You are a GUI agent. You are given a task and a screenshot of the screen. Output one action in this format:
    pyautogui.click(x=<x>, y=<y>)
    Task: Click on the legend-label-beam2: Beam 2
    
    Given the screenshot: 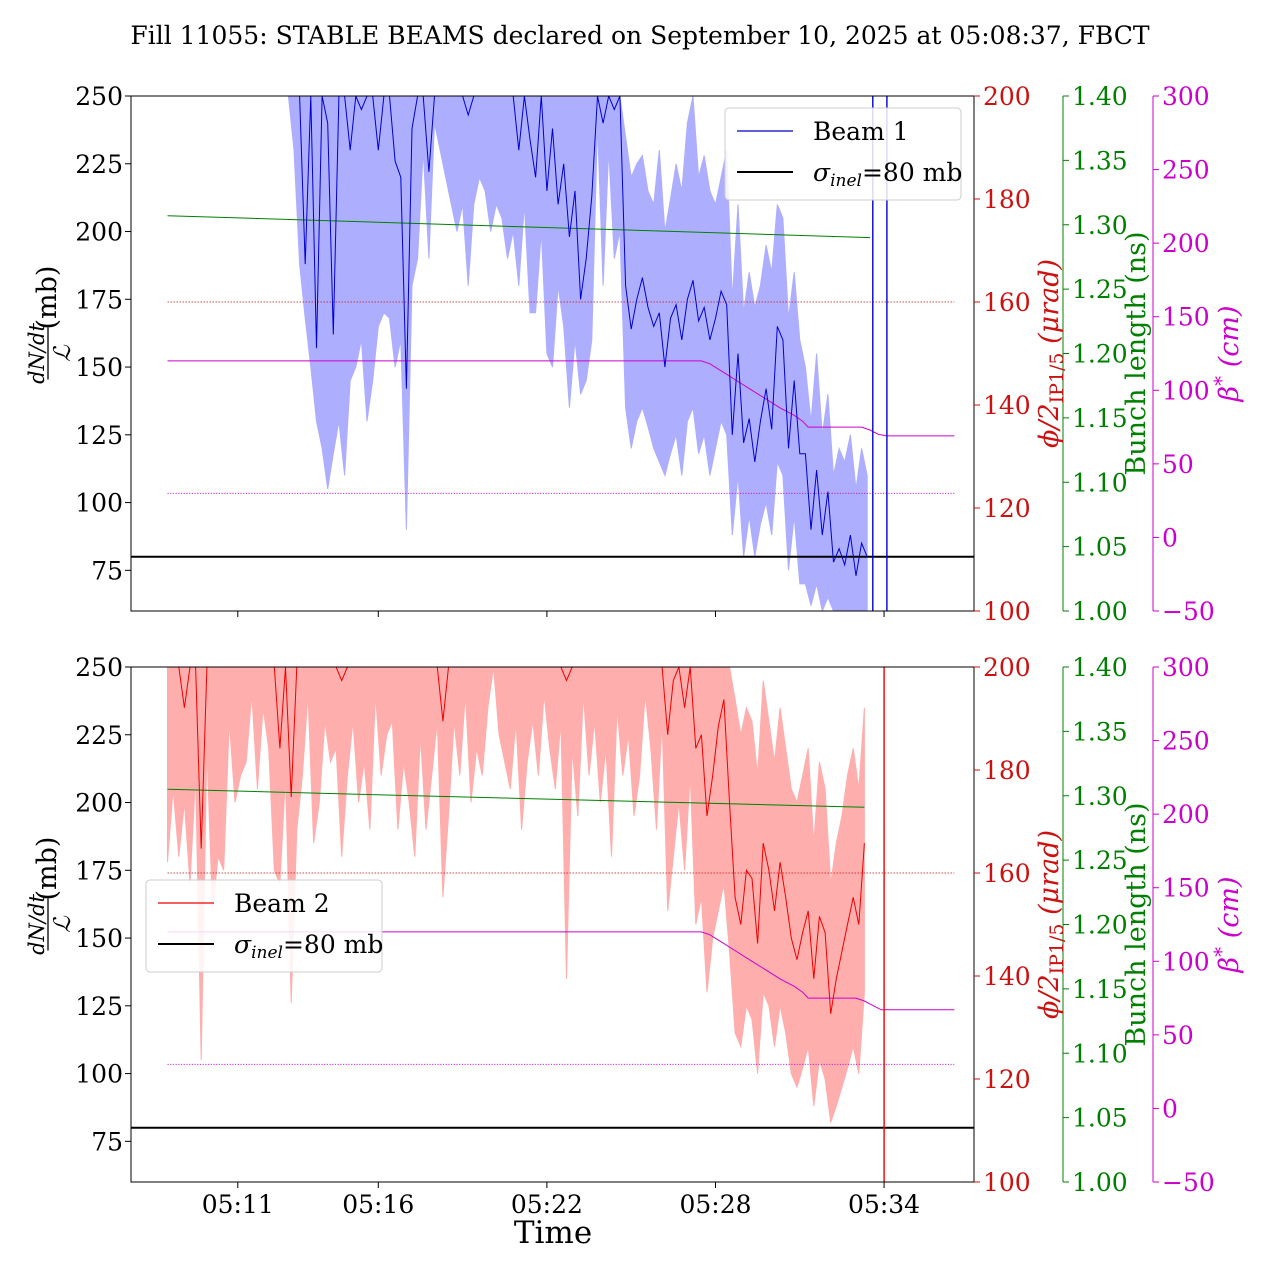 What is the action you would take?
    pyautogui.click(x=282, y=903)
    